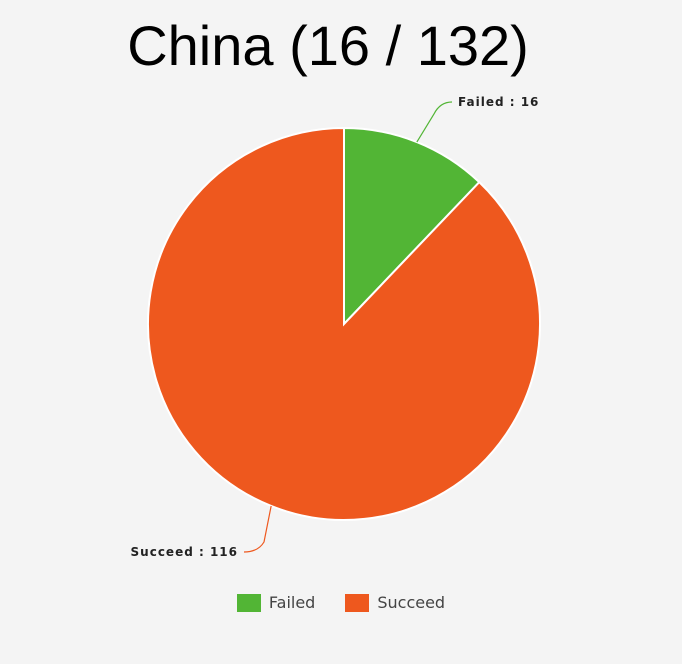 This screenshot has width=682, height=664. I want to click on leader-line-succeed, so click(257, 529).